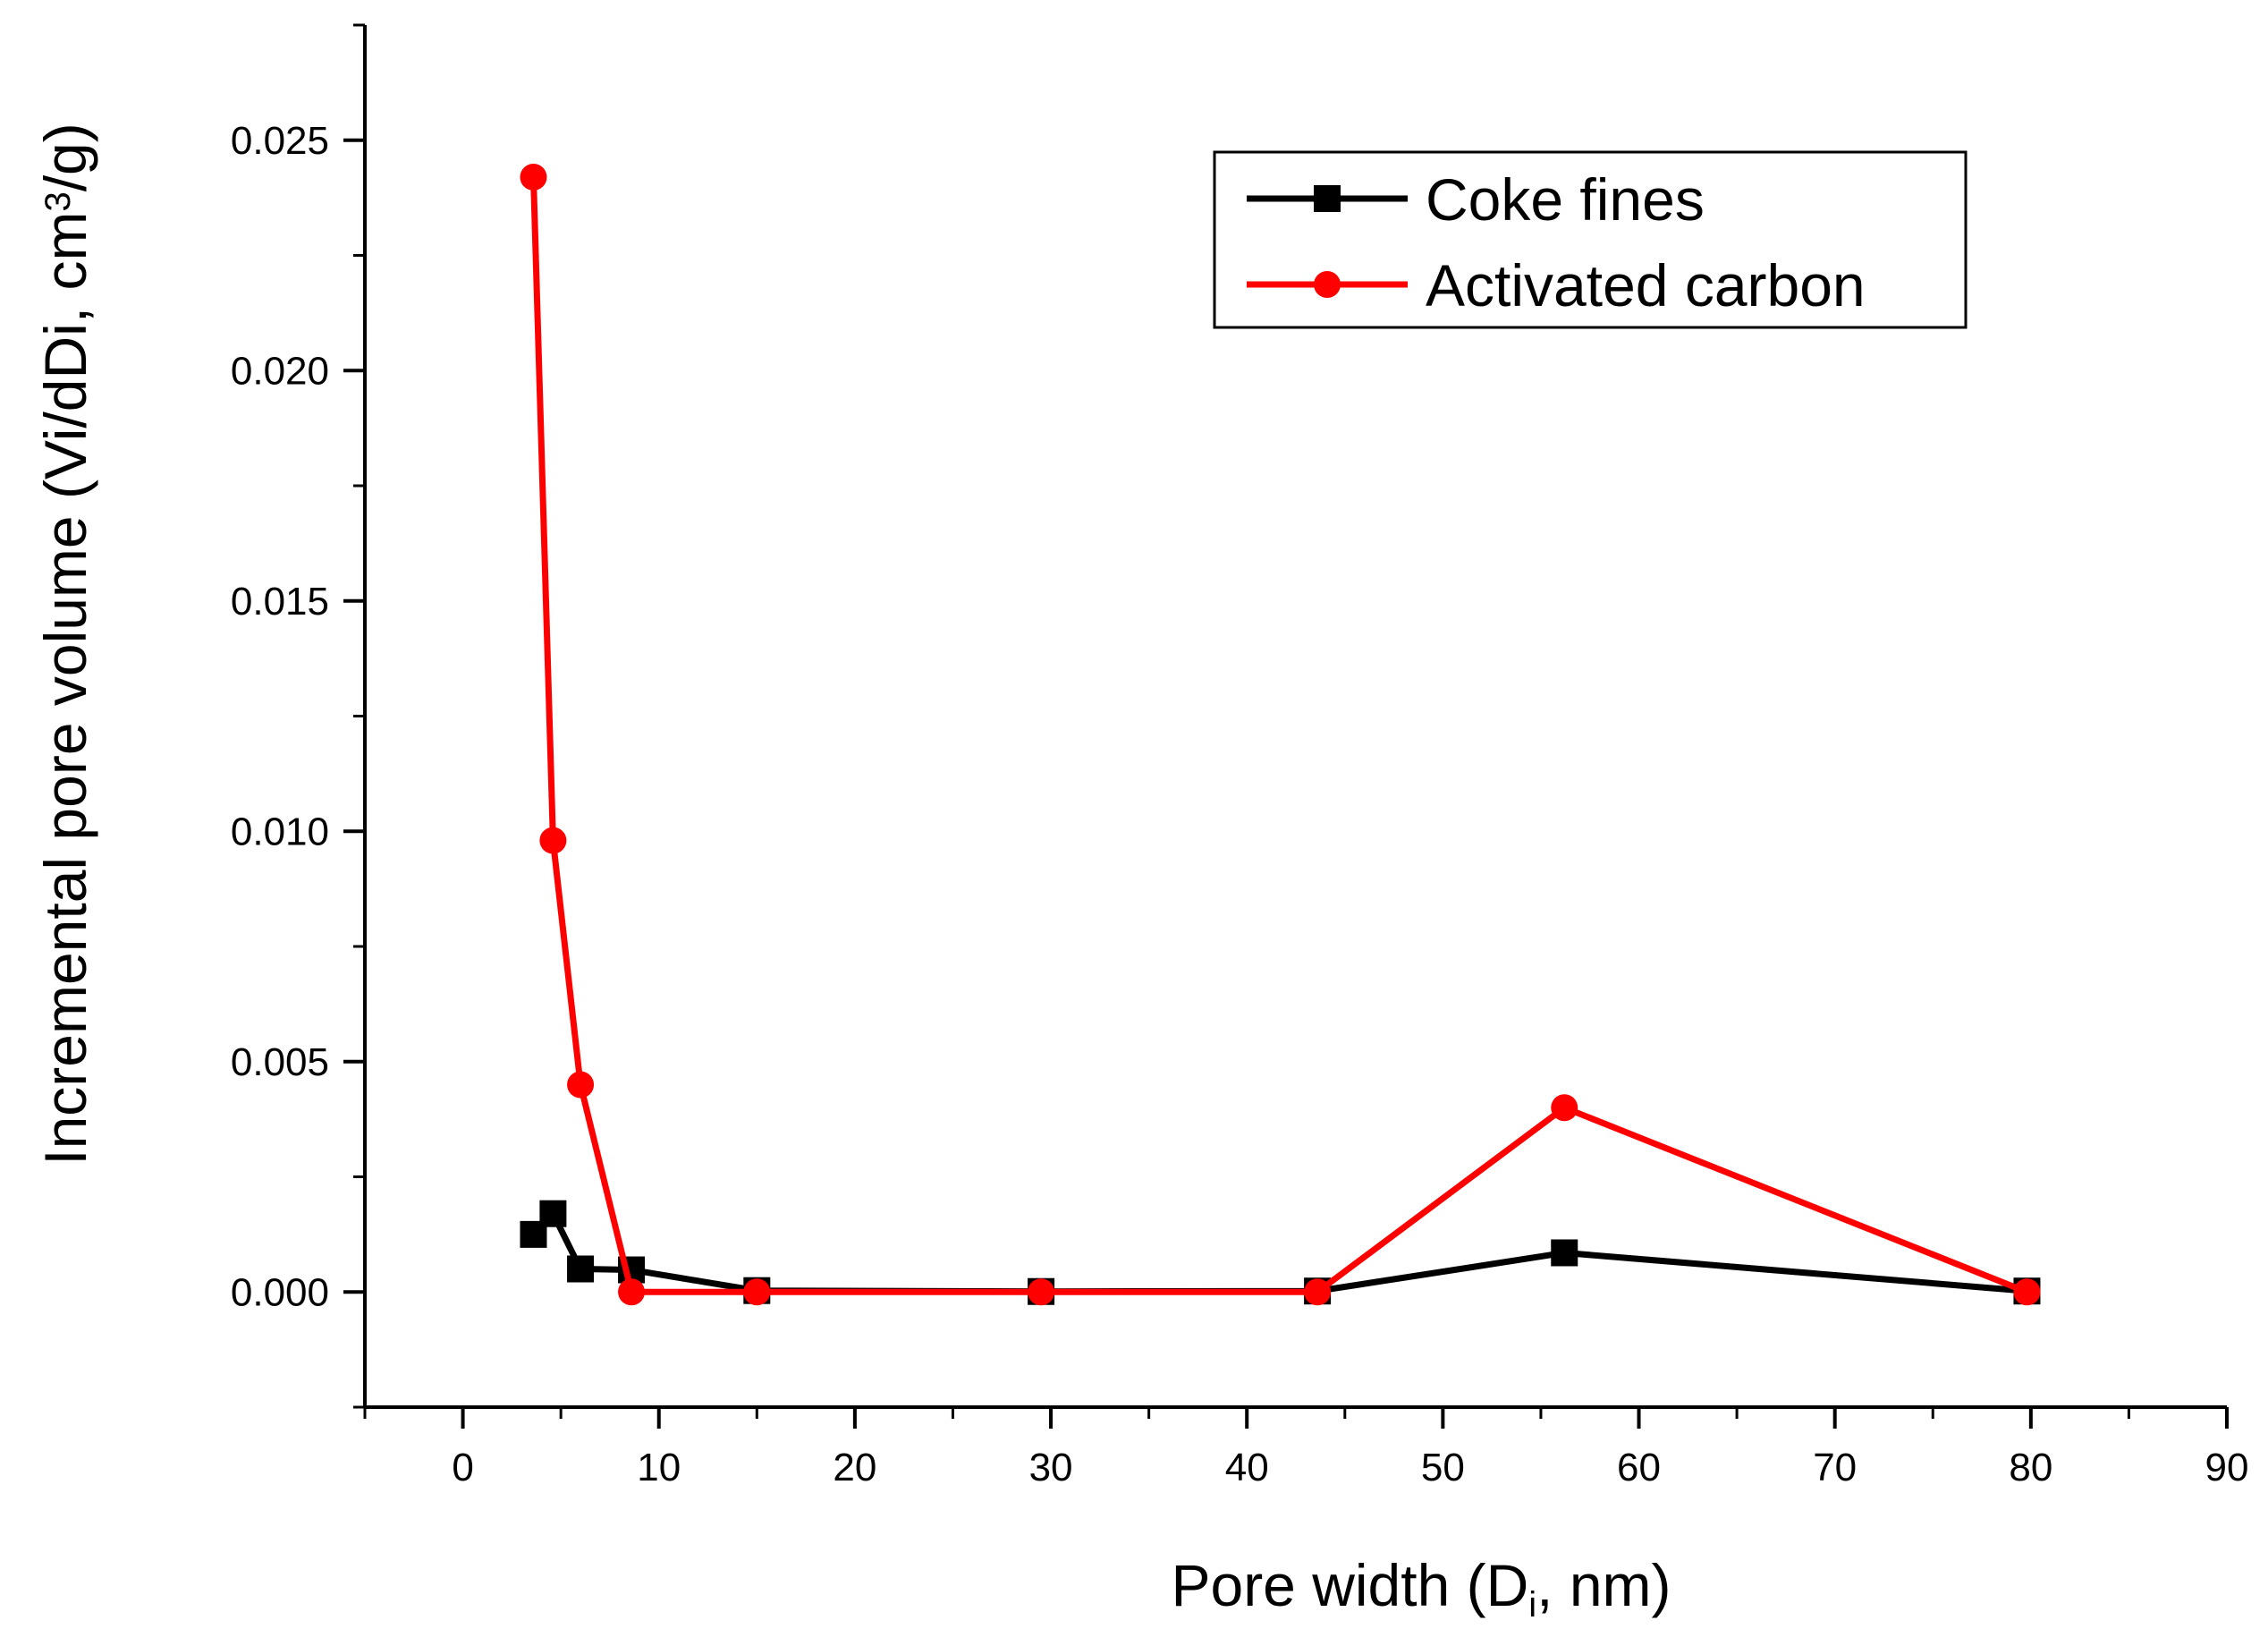 The height and width of the screenshot is (1646, 2268). What do you see at coordinates (854, 1467) in the screenshot?
I see `x-tick-label: 20` at bounding box center [854, 1467].